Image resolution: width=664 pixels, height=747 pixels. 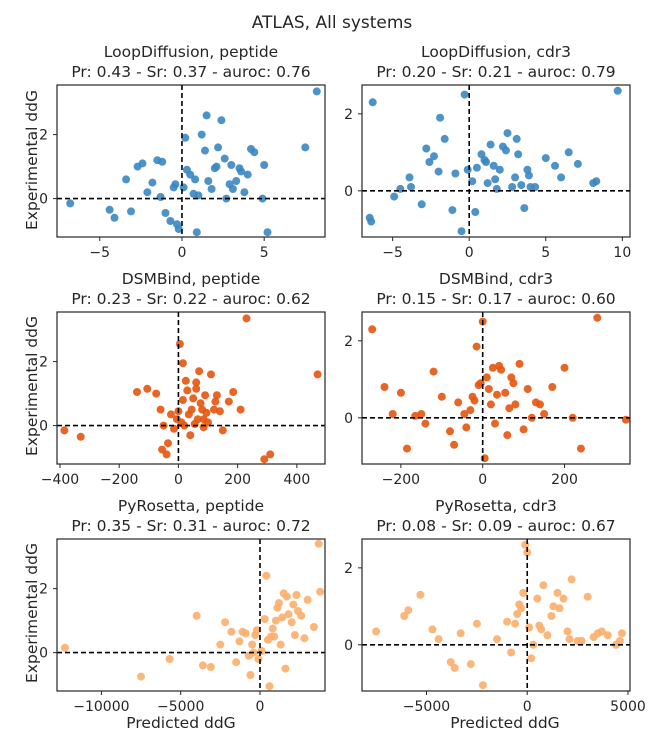 I want to click on x-tick-label: 200, so click(x=237, y=480).